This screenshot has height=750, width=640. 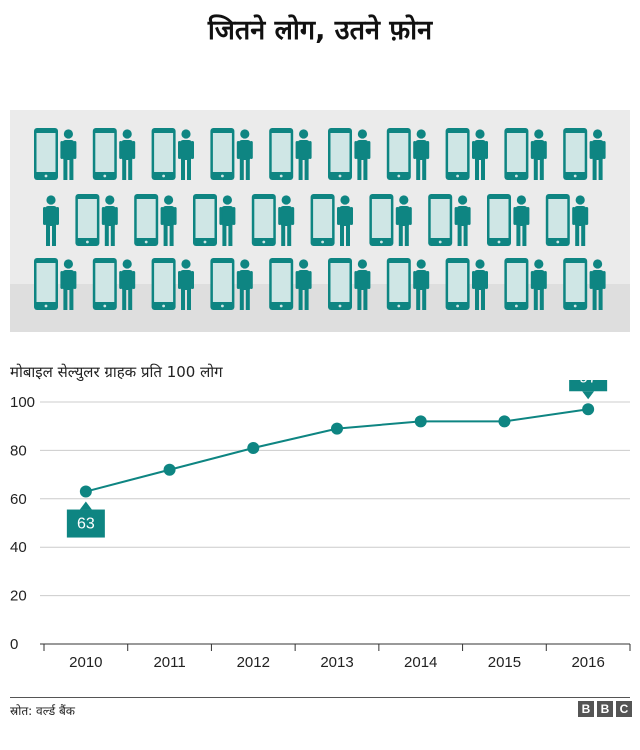 What do you see at coordinates (320, 30) in the screenshot?
I see `page-title: जितने लोग, उतने फ़ोन` at bounding box center [320, 30].